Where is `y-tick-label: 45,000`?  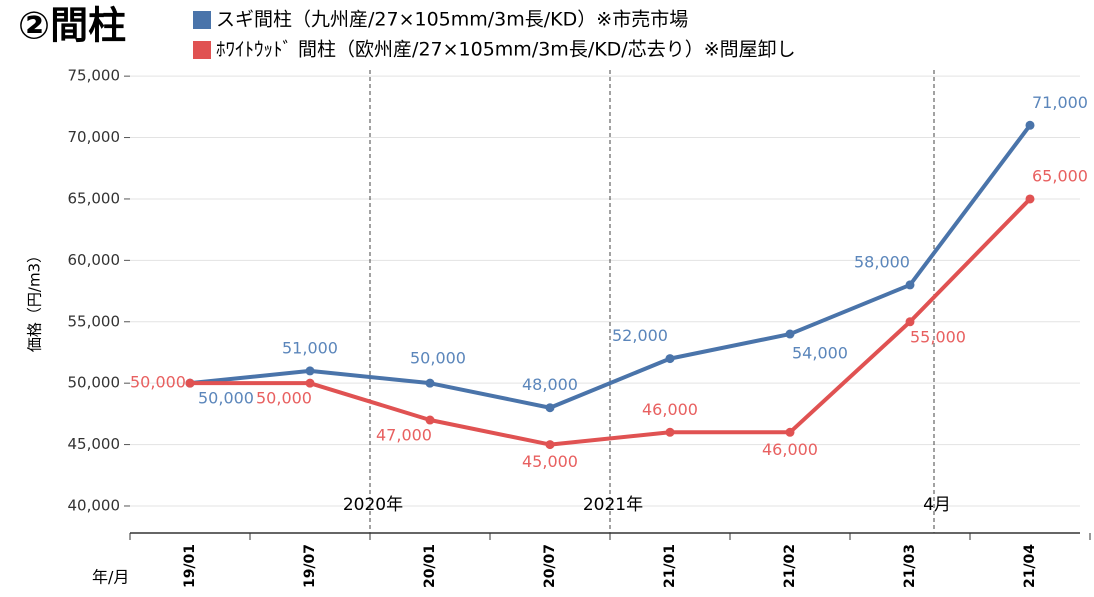 y-tick-label: 45,000 is located at coordinates (94, 444).